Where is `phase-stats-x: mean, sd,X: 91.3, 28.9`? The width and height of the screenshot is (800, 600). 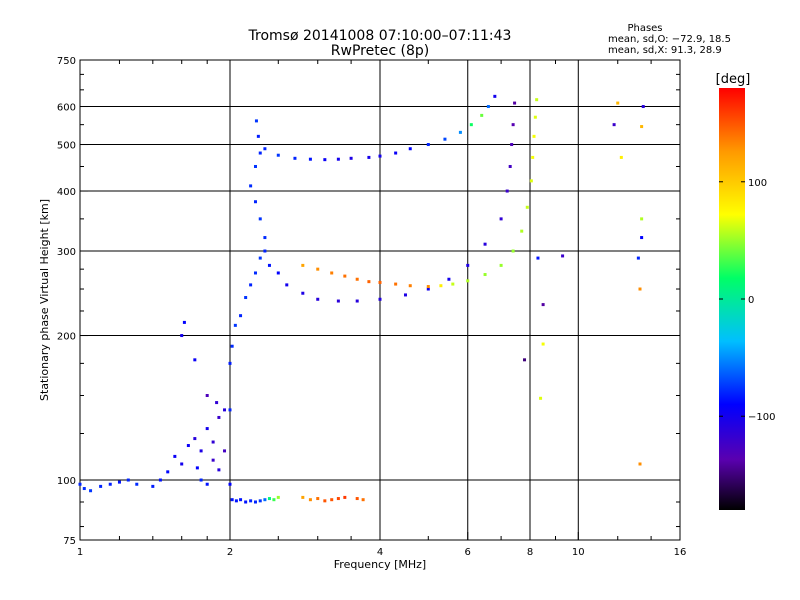
phase-stats-x: mean, sd,X: 91.3, 28.9 is located at coordinates (665, 50).